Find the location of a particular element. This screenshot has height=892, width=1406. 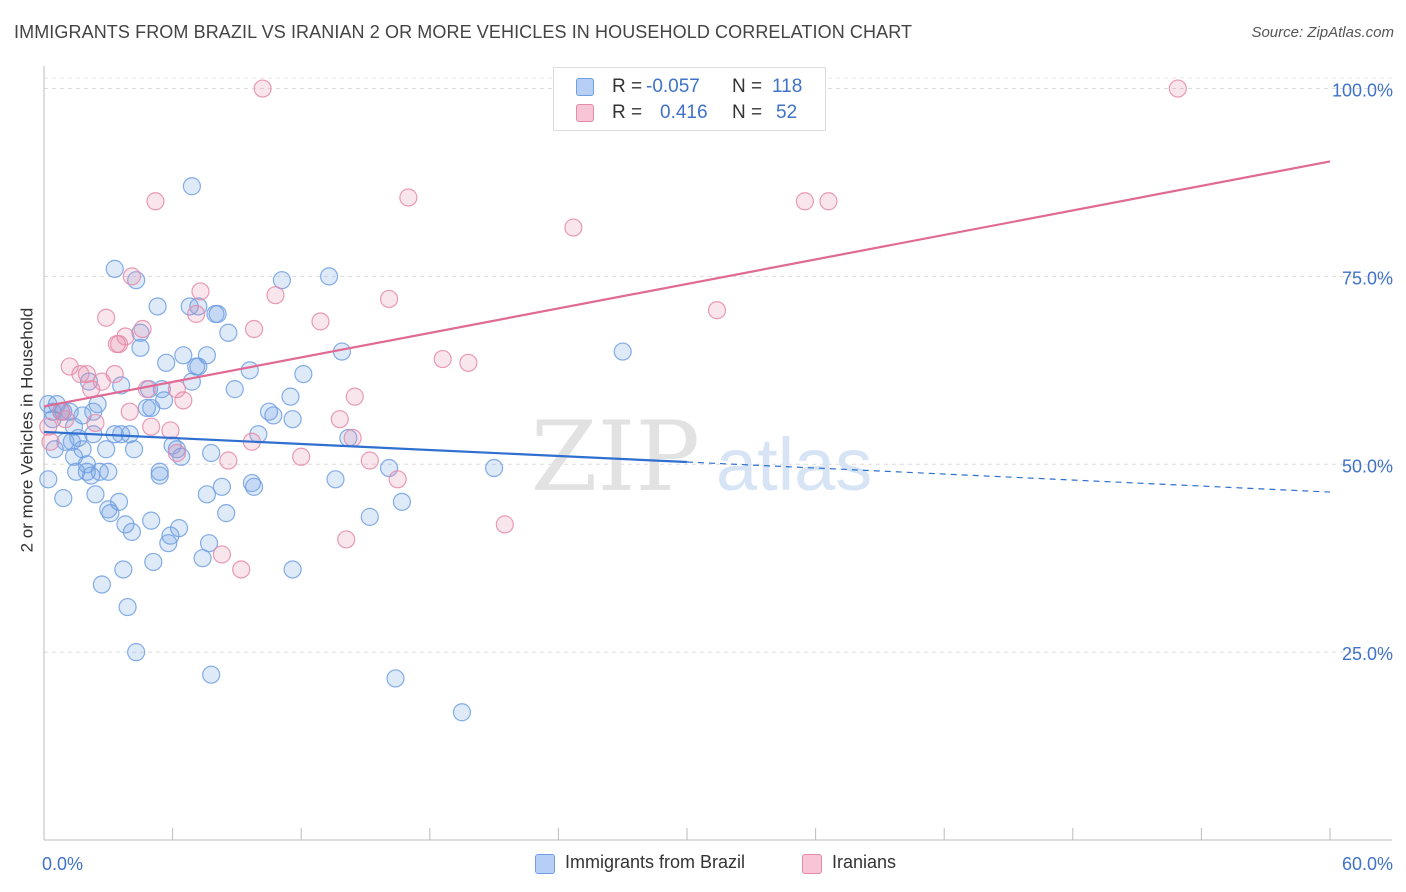

y-tick-label: 75.0% is located at coordinates (1367, 278).